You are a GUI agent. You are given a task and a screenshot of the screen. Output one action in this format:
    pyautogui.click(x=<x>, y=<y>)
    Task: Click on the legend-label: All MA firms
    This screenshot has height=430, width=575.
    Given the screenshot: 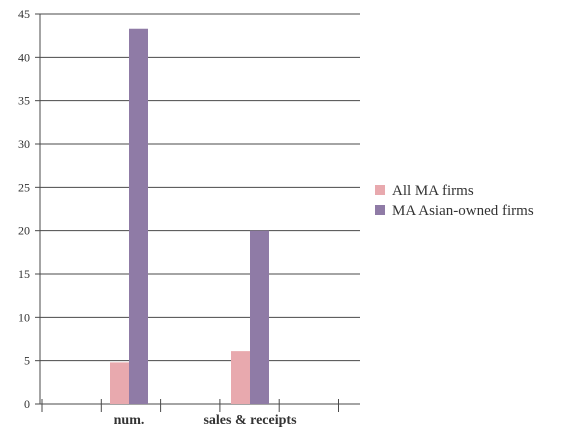 What is the action you would take?
    pyautogui.click(x=433, y=191)
    